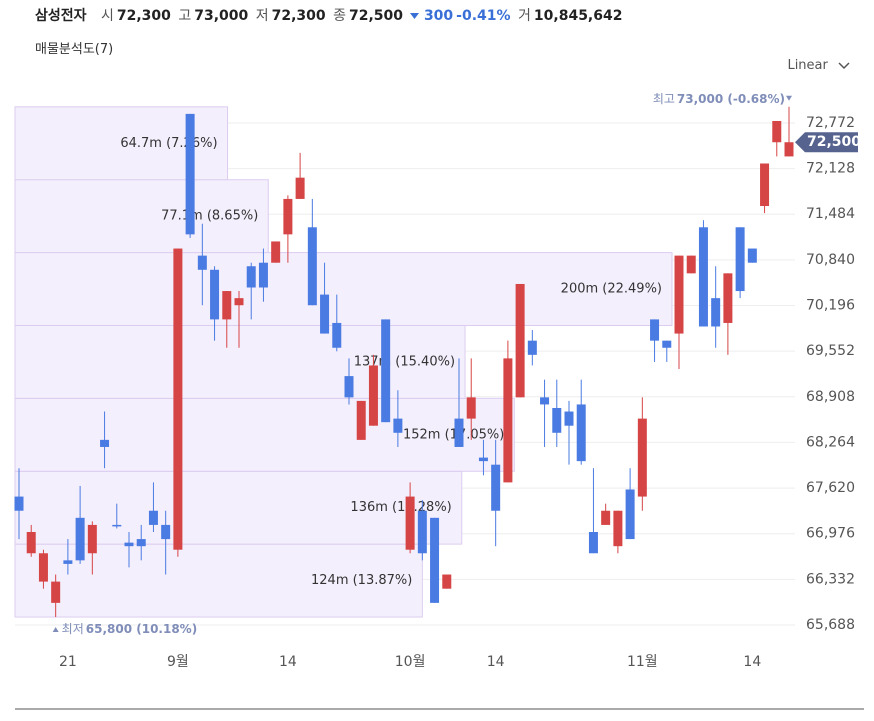  I want to click on y-tick-label: 71,484, so click(830, 214).